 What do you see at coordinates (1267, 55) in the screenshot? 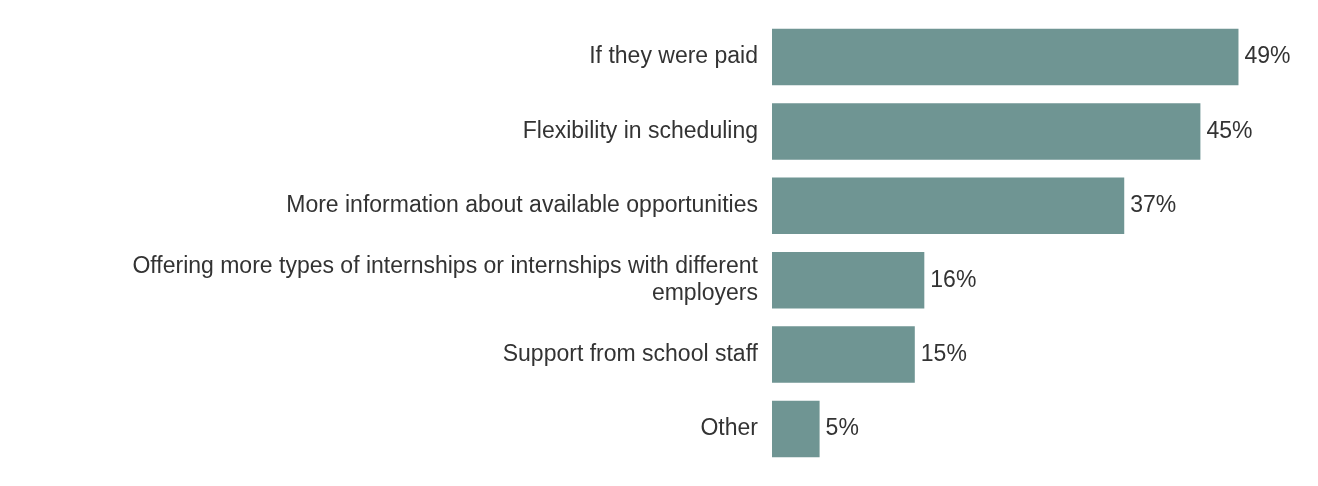
I see `data-label: 49%` at bounding box center [1267, 55].